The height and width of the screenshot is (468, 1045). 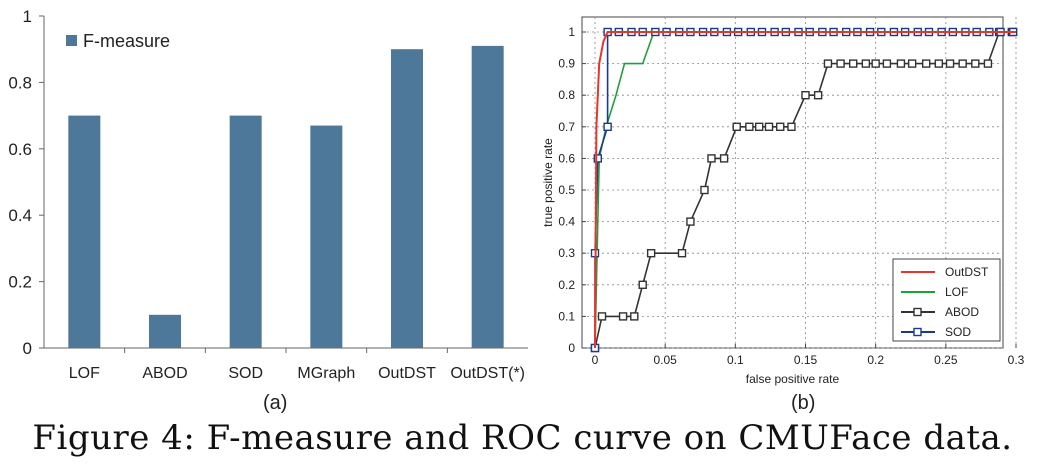 What do you see at coordinates (275, 403) in the screenshot?
I see `panel-a-label: (a)` at bounding box center [275, 403].